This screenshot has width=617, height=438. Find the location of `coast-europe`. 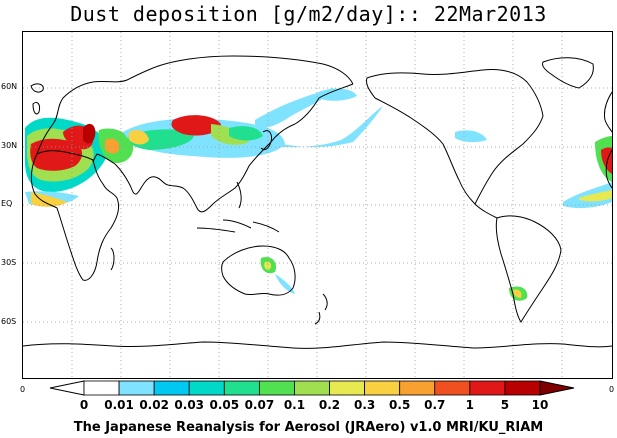

coast-europe is located at coordinates (95, 111).